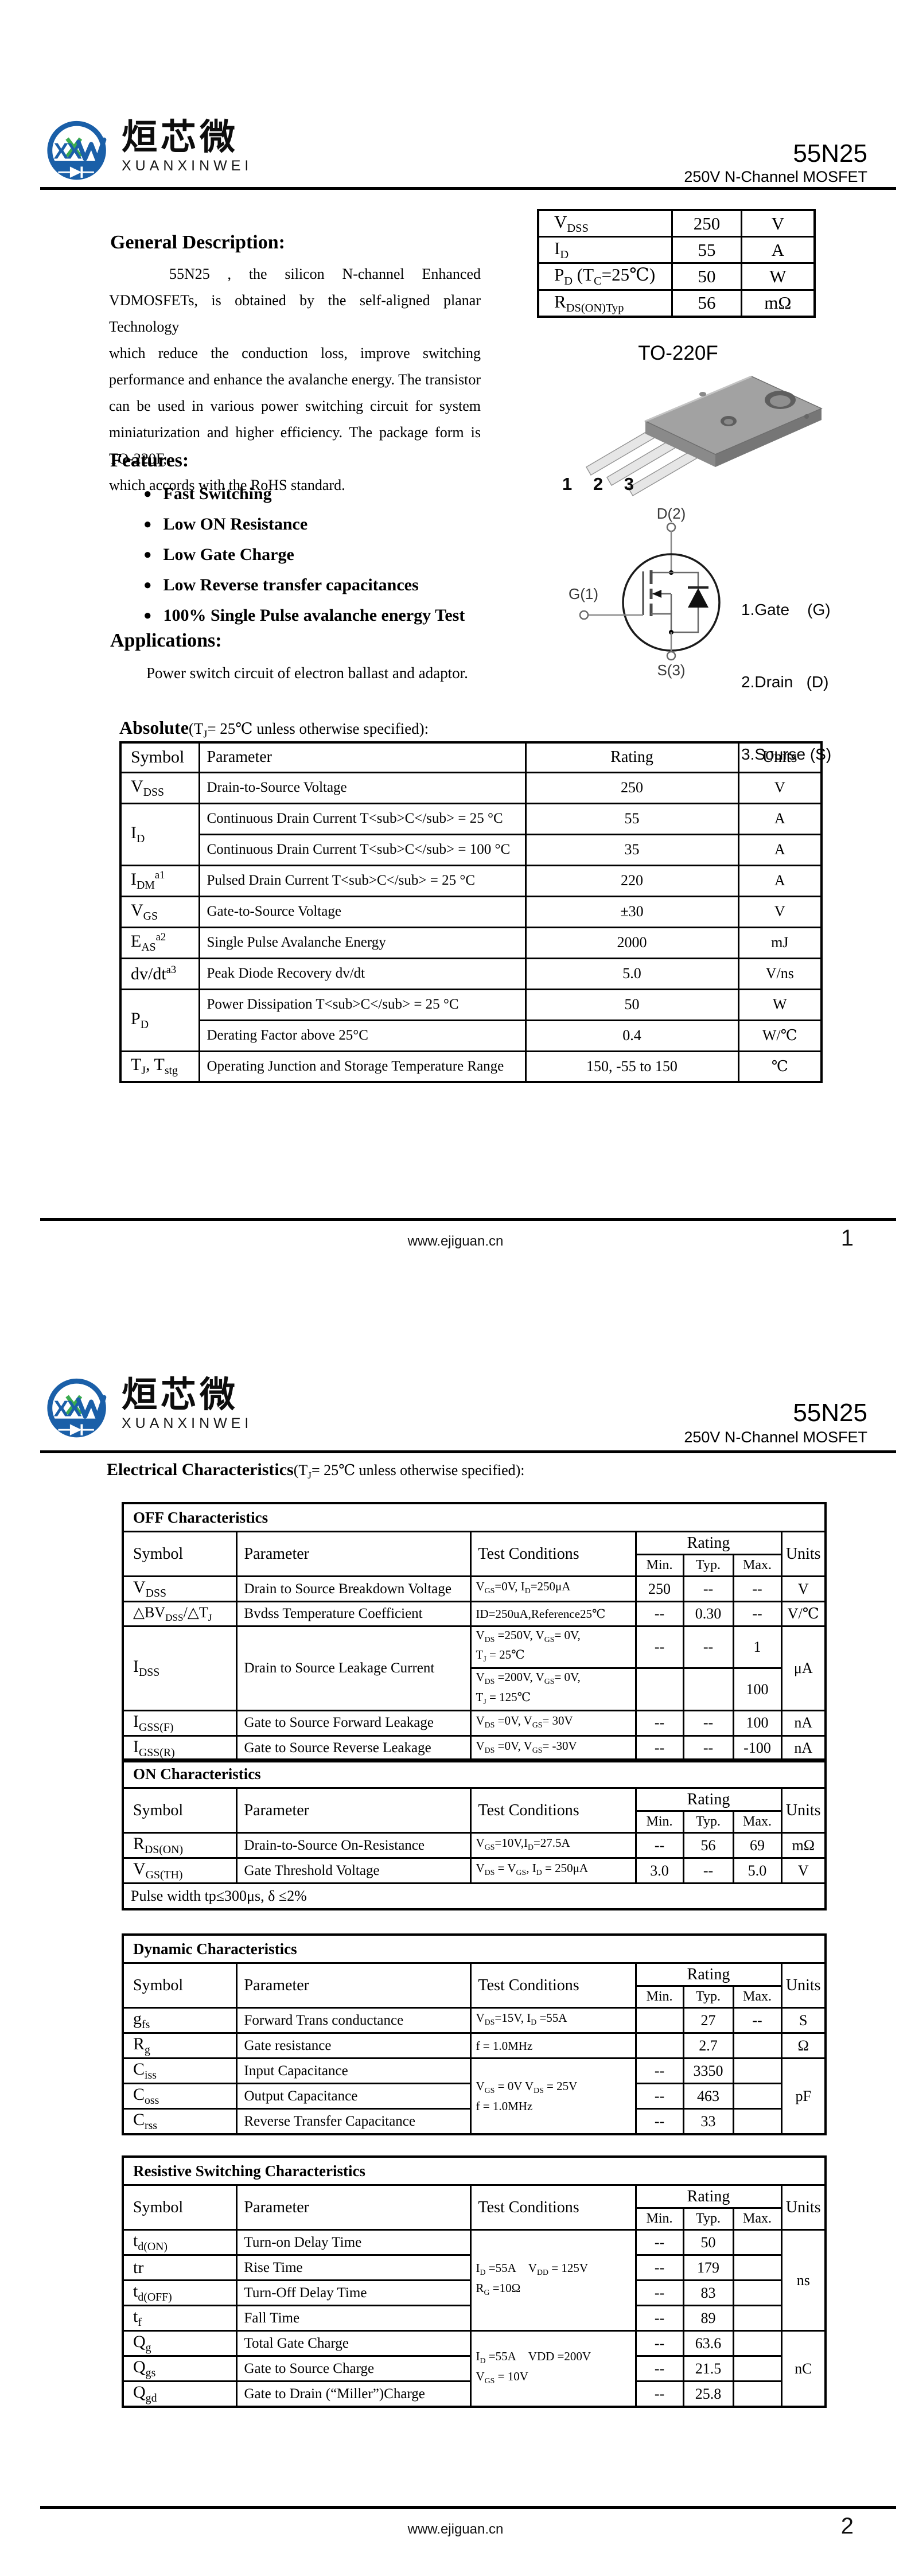  What do you see at coordinates (159, 912) in the screenshot?
I see `cell-symbol: VGS` at bounding box center [159, 912].